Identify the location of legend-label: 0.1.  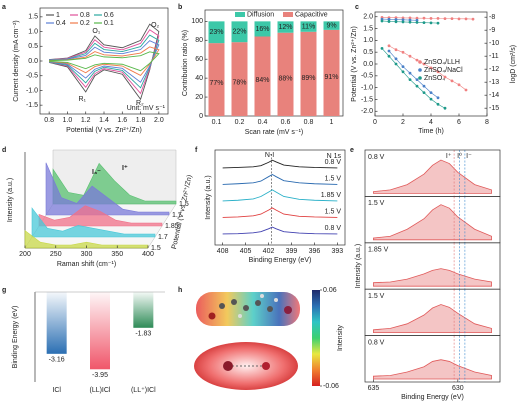
(109, 23).